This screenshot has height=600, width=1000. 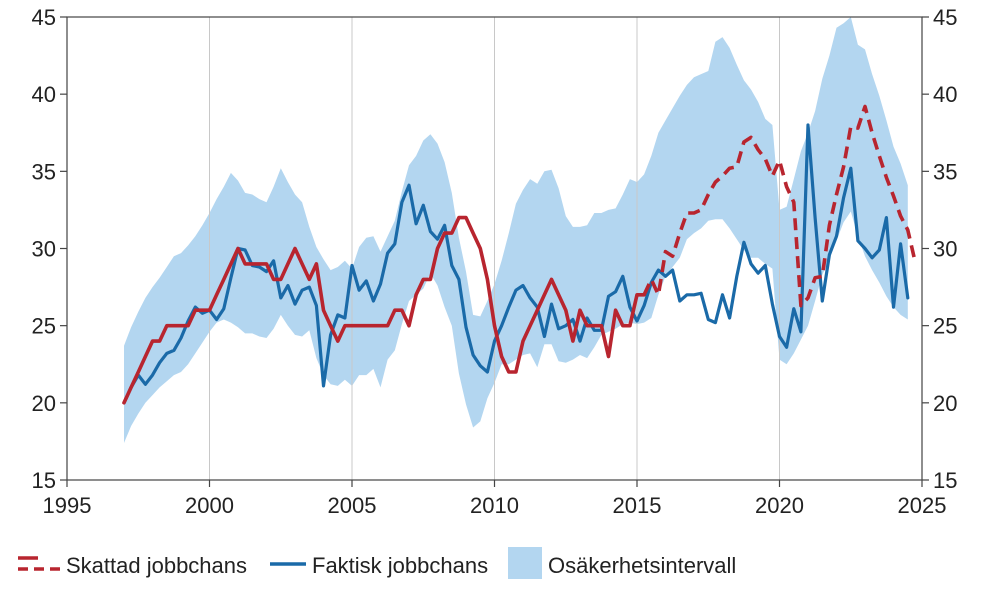 What do you see at coordinates (945, 171) in the screenshot?
I see `y-tick-label-right-35: 35` at bounding box center [945, 171].